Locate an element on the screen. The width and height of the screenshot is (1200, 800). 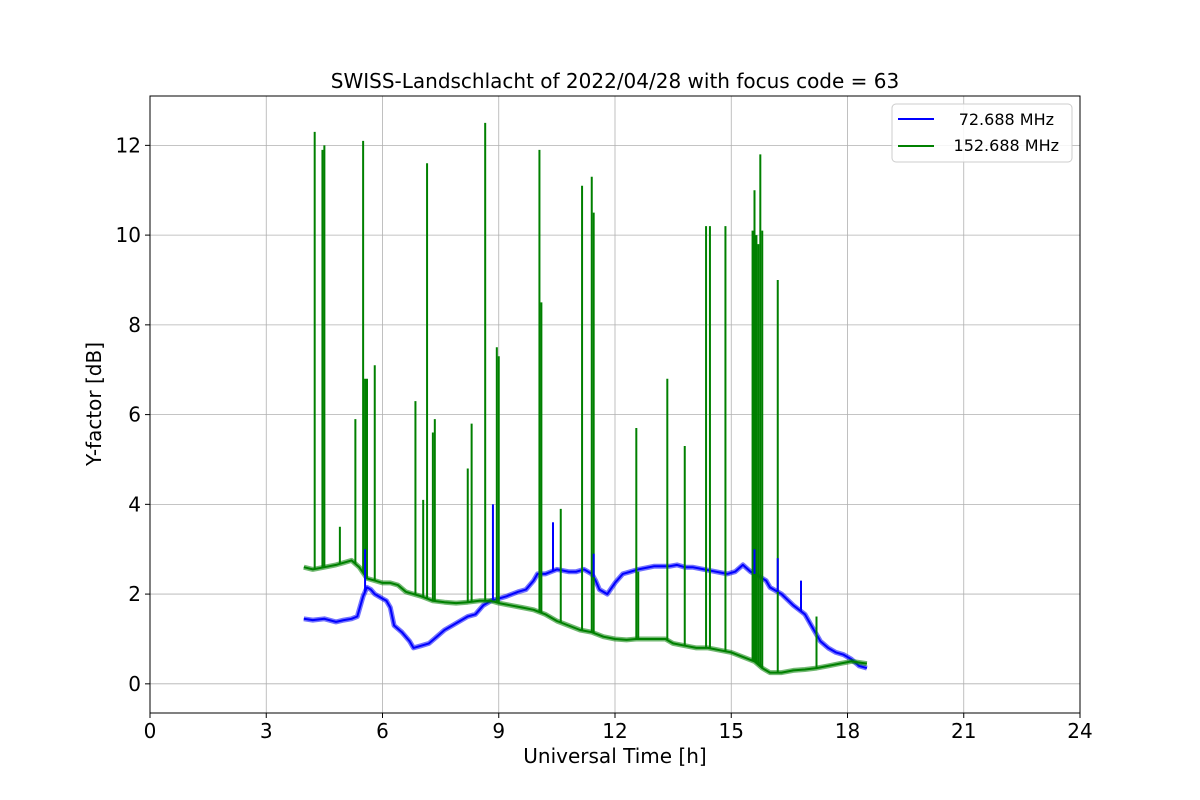
y-tick-label: 0 is located at coordinates (134, 684).